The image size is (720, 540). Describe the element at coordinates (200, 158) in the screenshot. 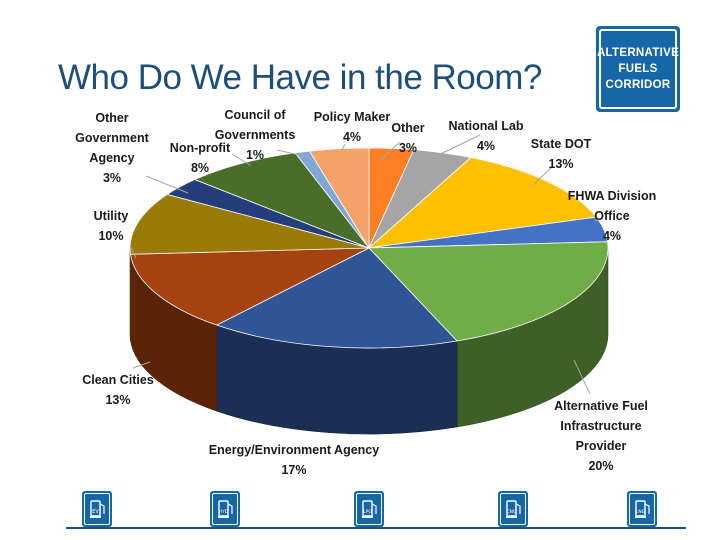

I see `slice-label: Non-profit 8%` at that location.